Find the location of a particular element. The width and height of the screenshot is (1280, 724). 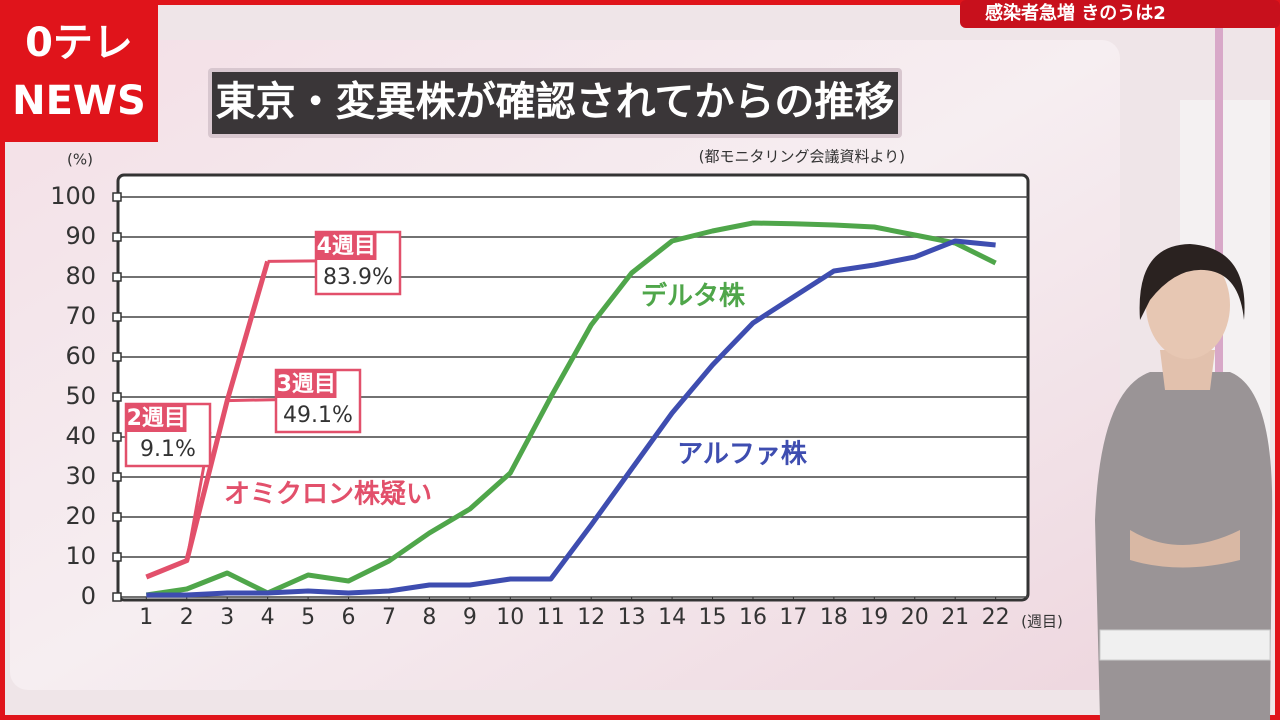

x-tick-label: 11 is located at coordinates (551, 617).